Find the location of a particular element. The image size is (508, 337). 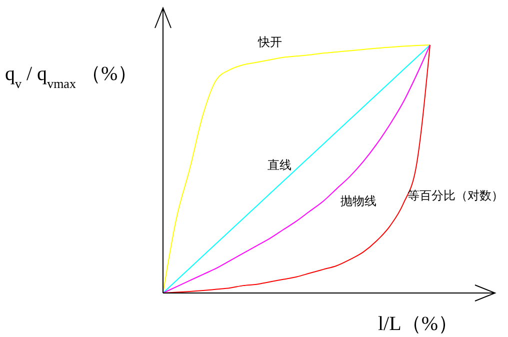

x-axis-title: l/L（%） is located at coordinates (418, 324).